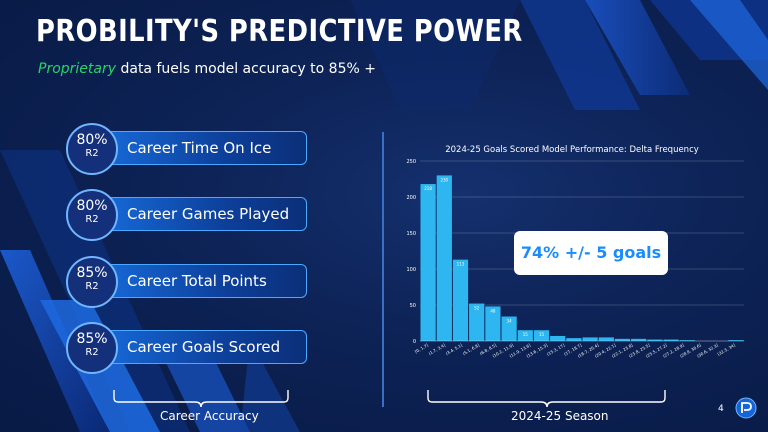 This screenshot has width=768, height=432. Describe the element at coordinates (726, 349) in the screenshot. I see `x-tick-label: (32.3, 34]` at that location.